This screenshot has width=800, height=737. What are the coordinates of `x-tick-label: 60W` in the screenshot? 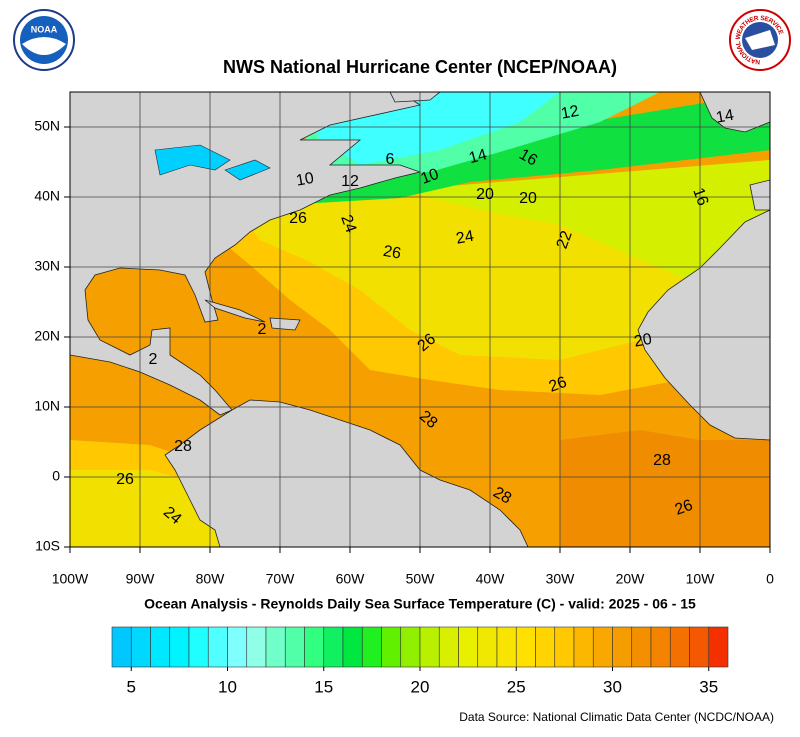 It's located at (351, 579).